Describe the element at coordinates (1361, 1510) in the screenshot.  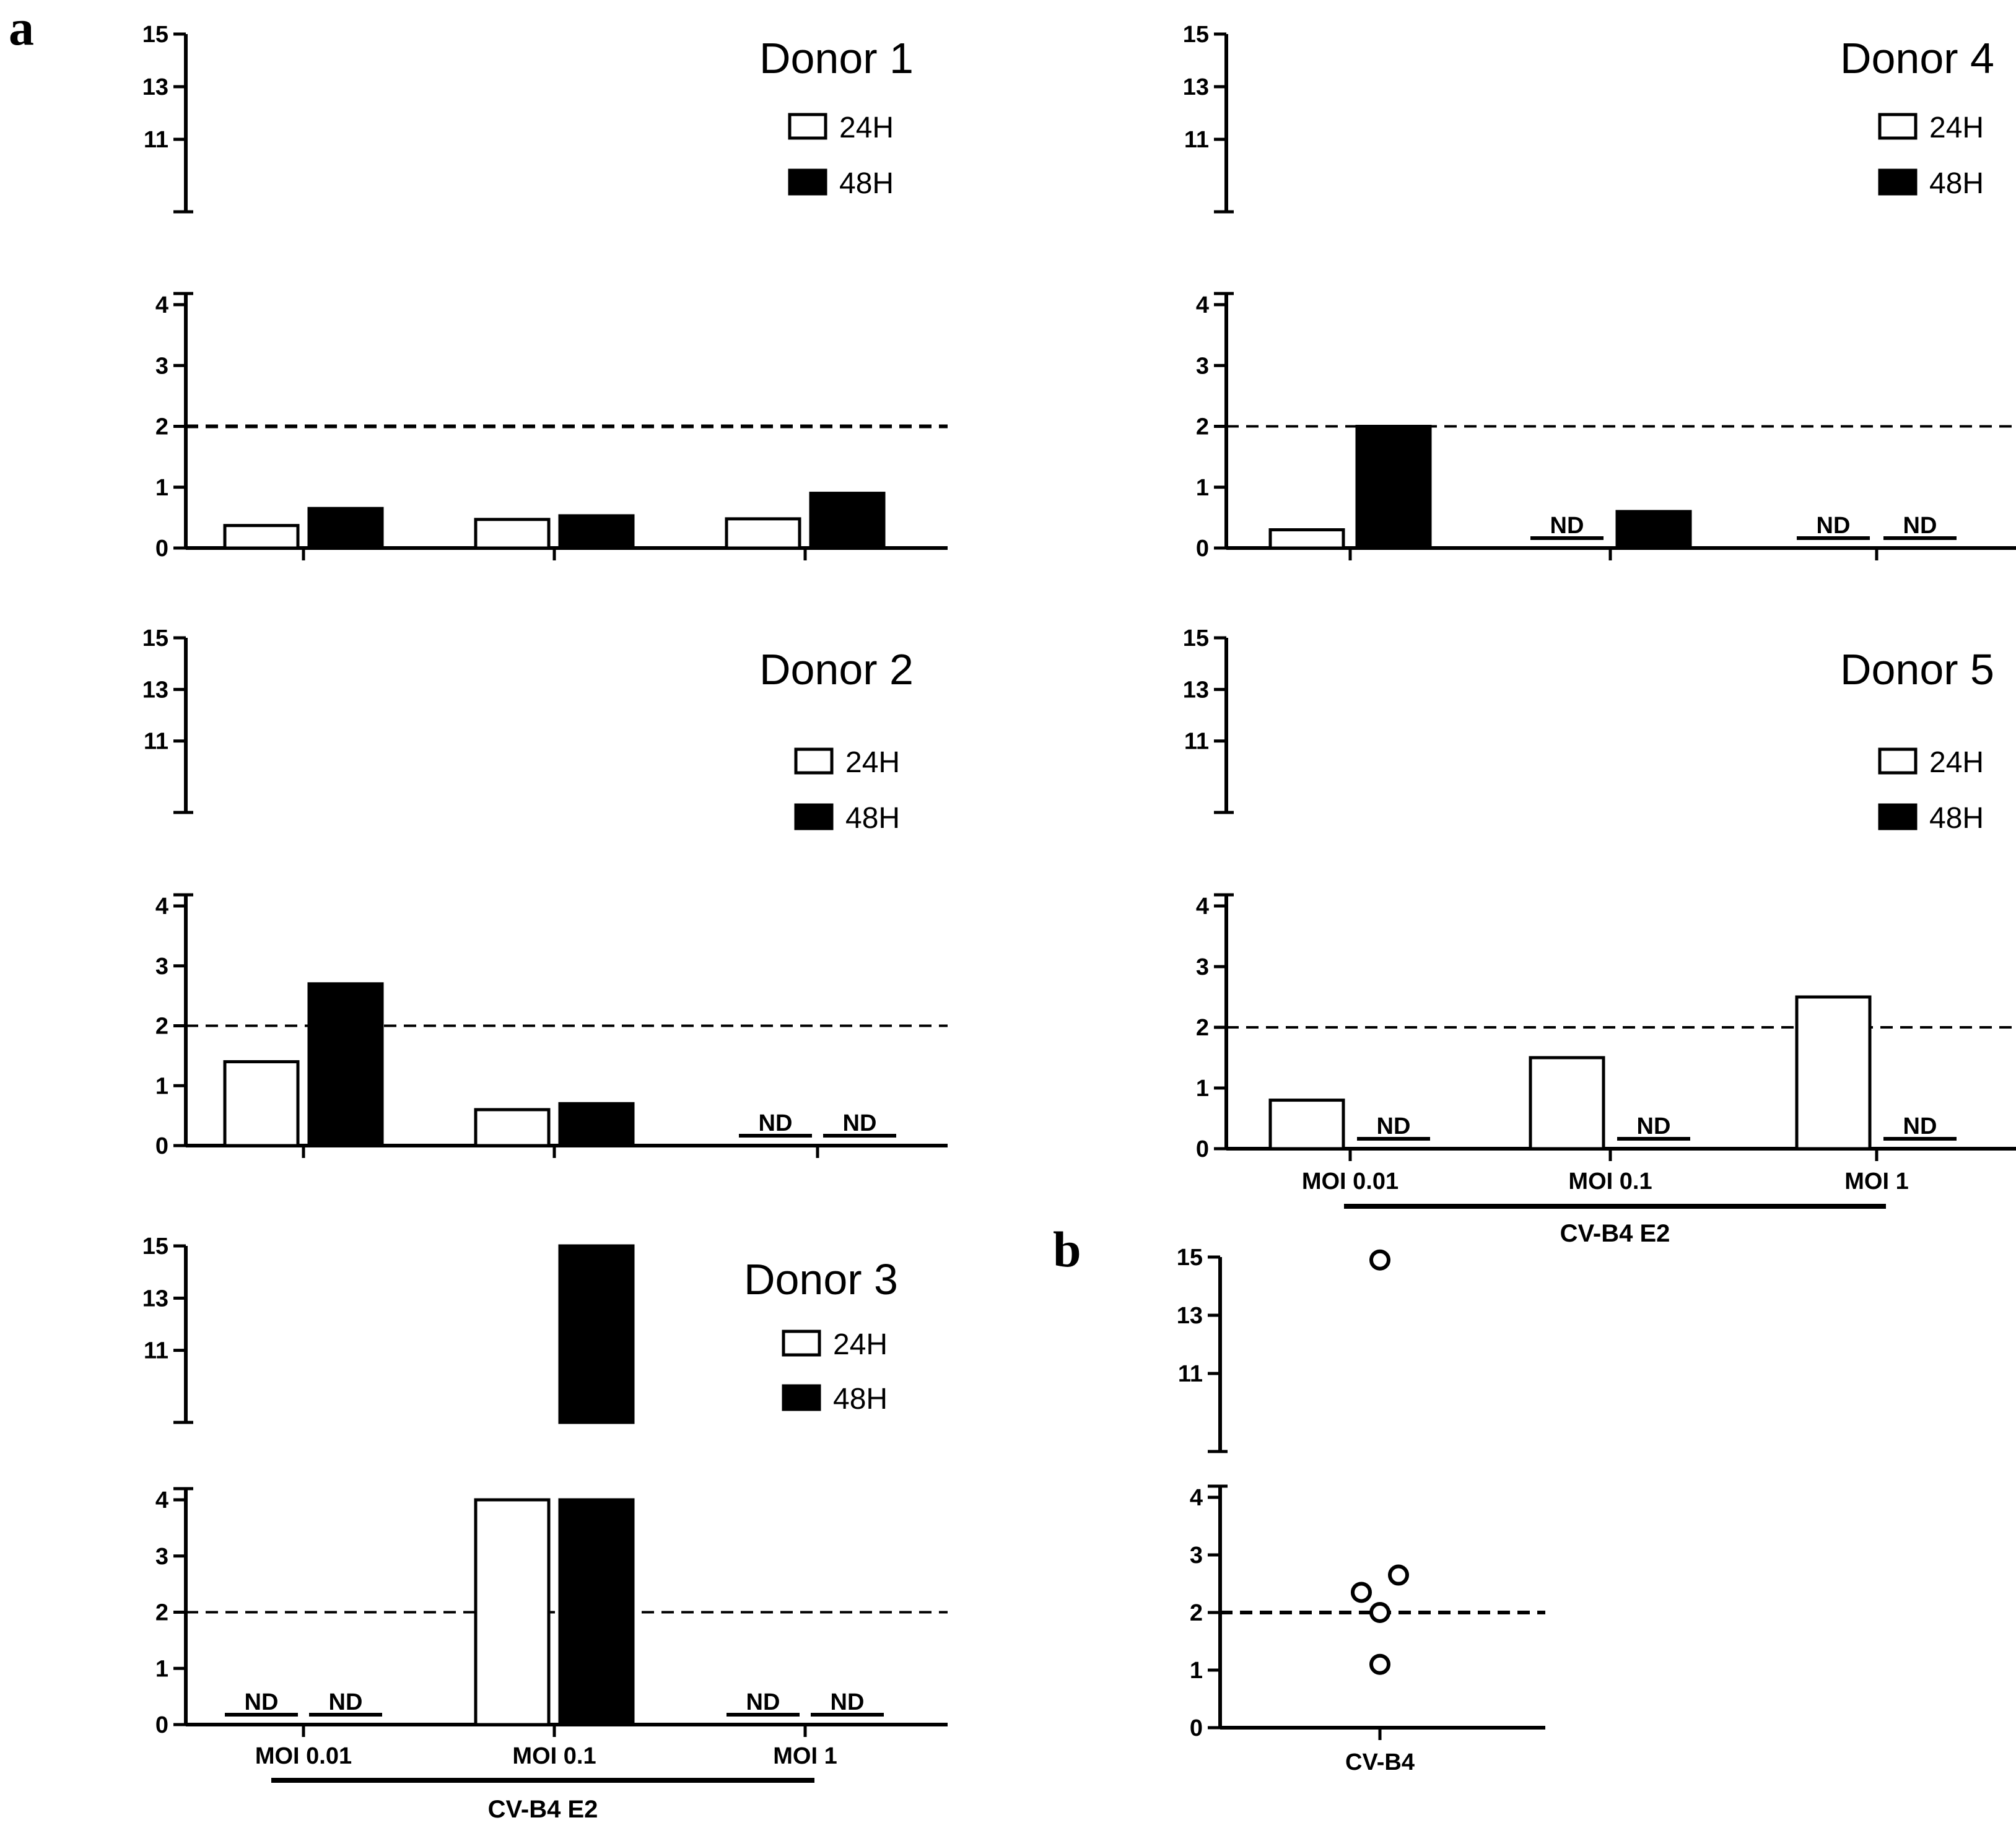
I see `panel-6: 0 1 2 3 4 11 13 15 CV-B4` at that location.